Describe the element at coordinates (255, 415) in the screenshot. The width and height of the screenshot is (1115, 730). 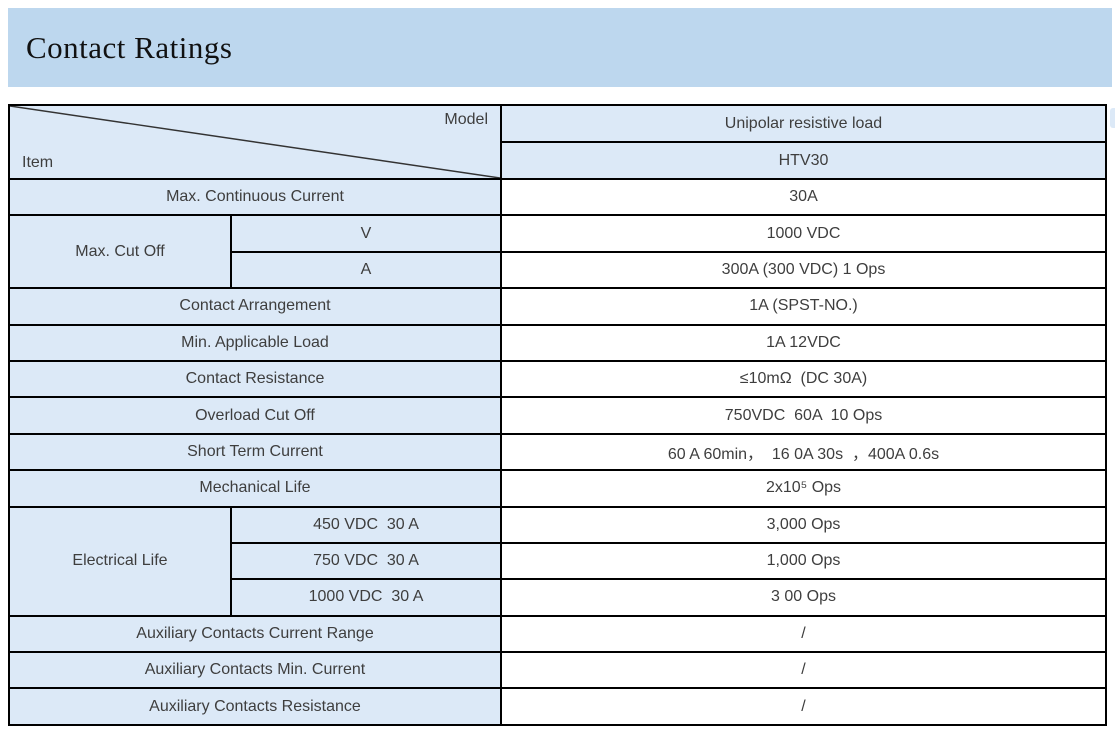
I see `row-label: Overload Cut Off` at that location.